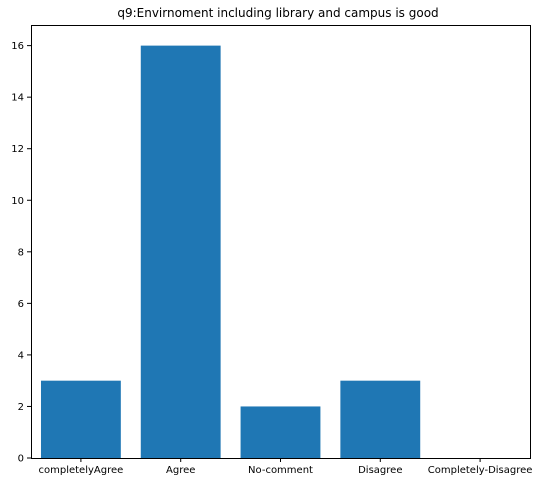 This screenshot has width=536, height=482. I want to click on y-tick-label: 6, so click(21, 304).